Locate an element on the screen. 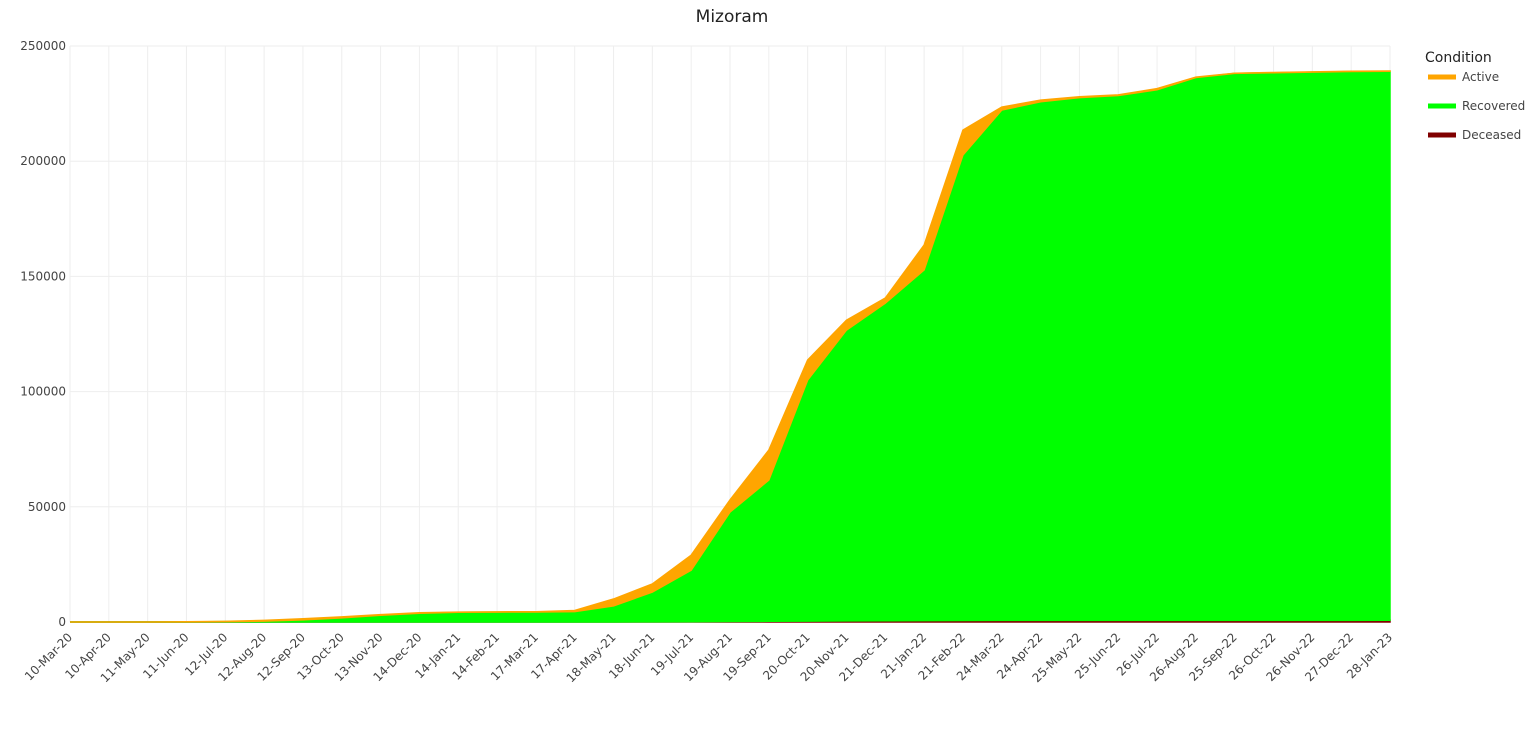 The width and height of the screenshot is (1536, 729). y-tick-label: 200000 is located at coordinates (43, 161).